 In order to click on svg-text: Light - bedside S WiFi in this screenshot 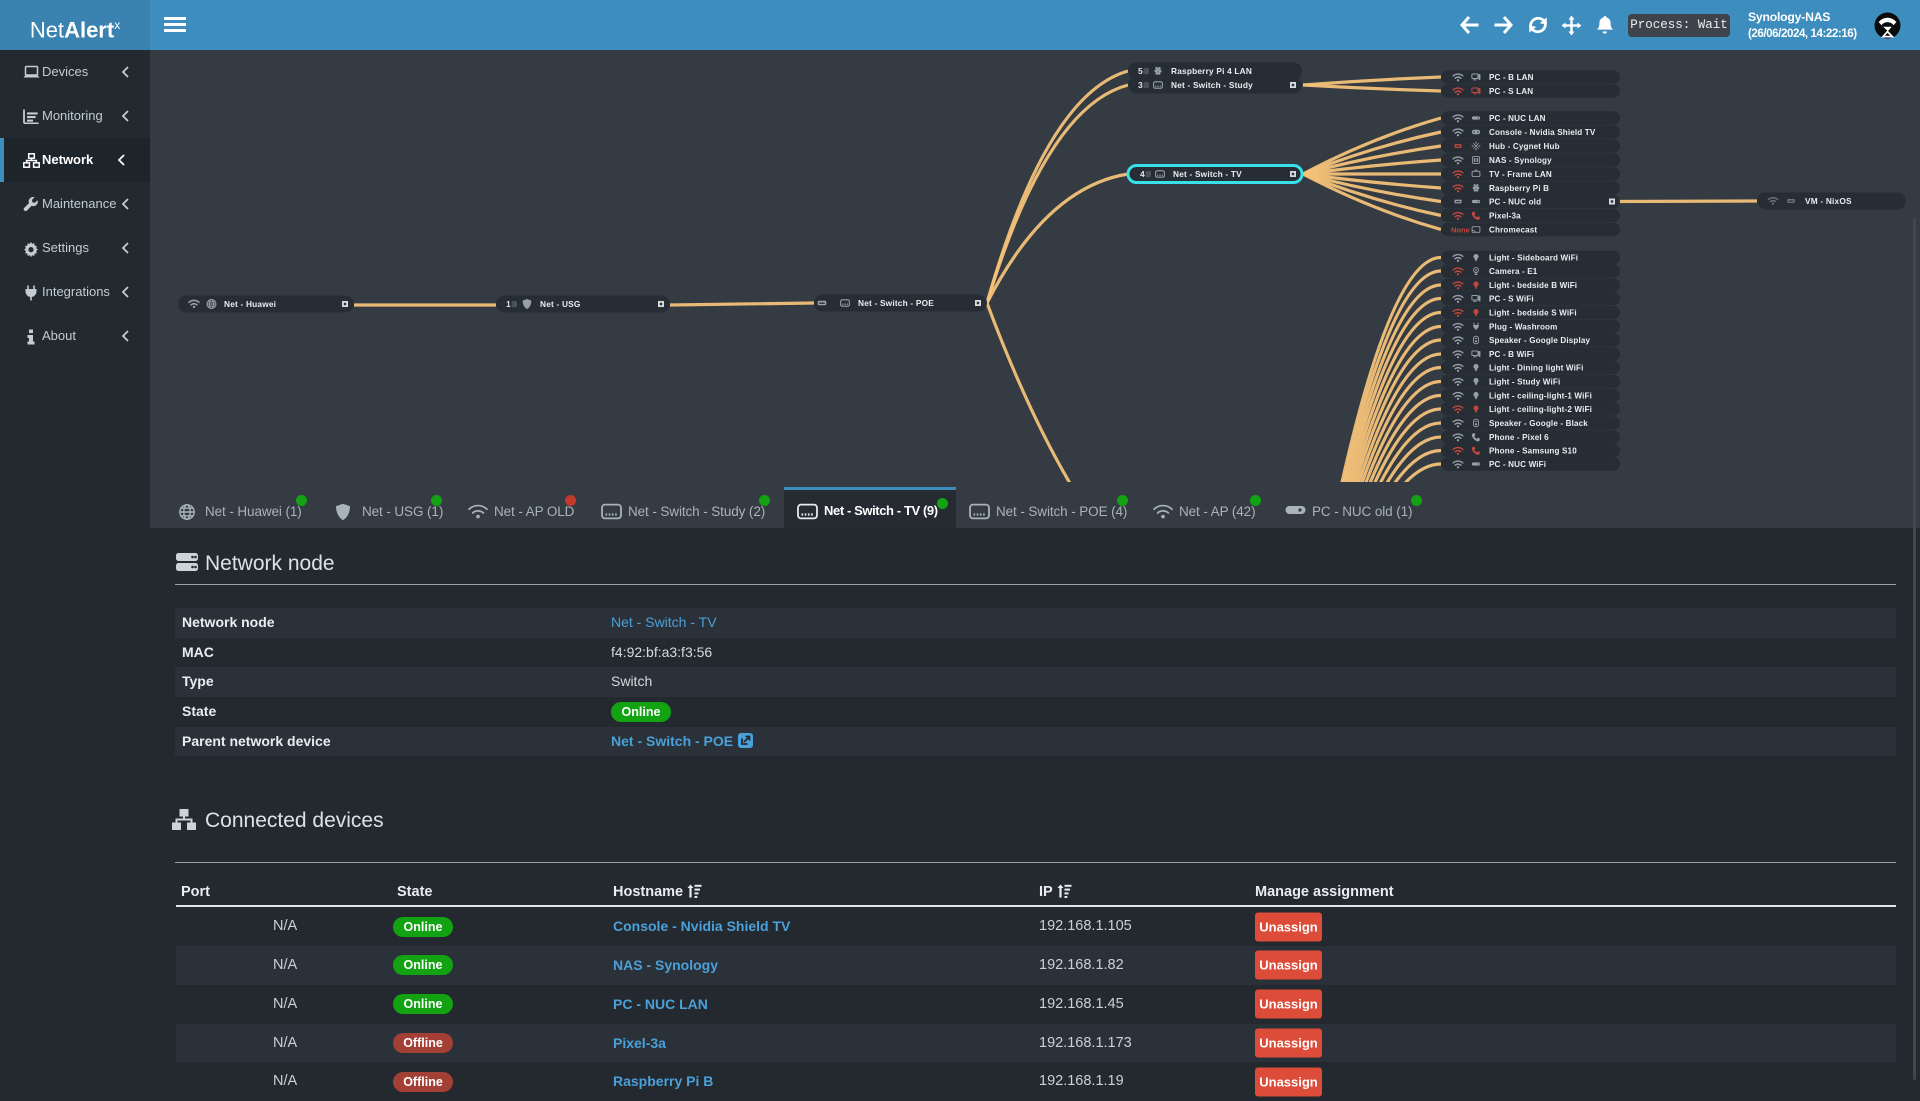, I will do `click(1533, 313)`.